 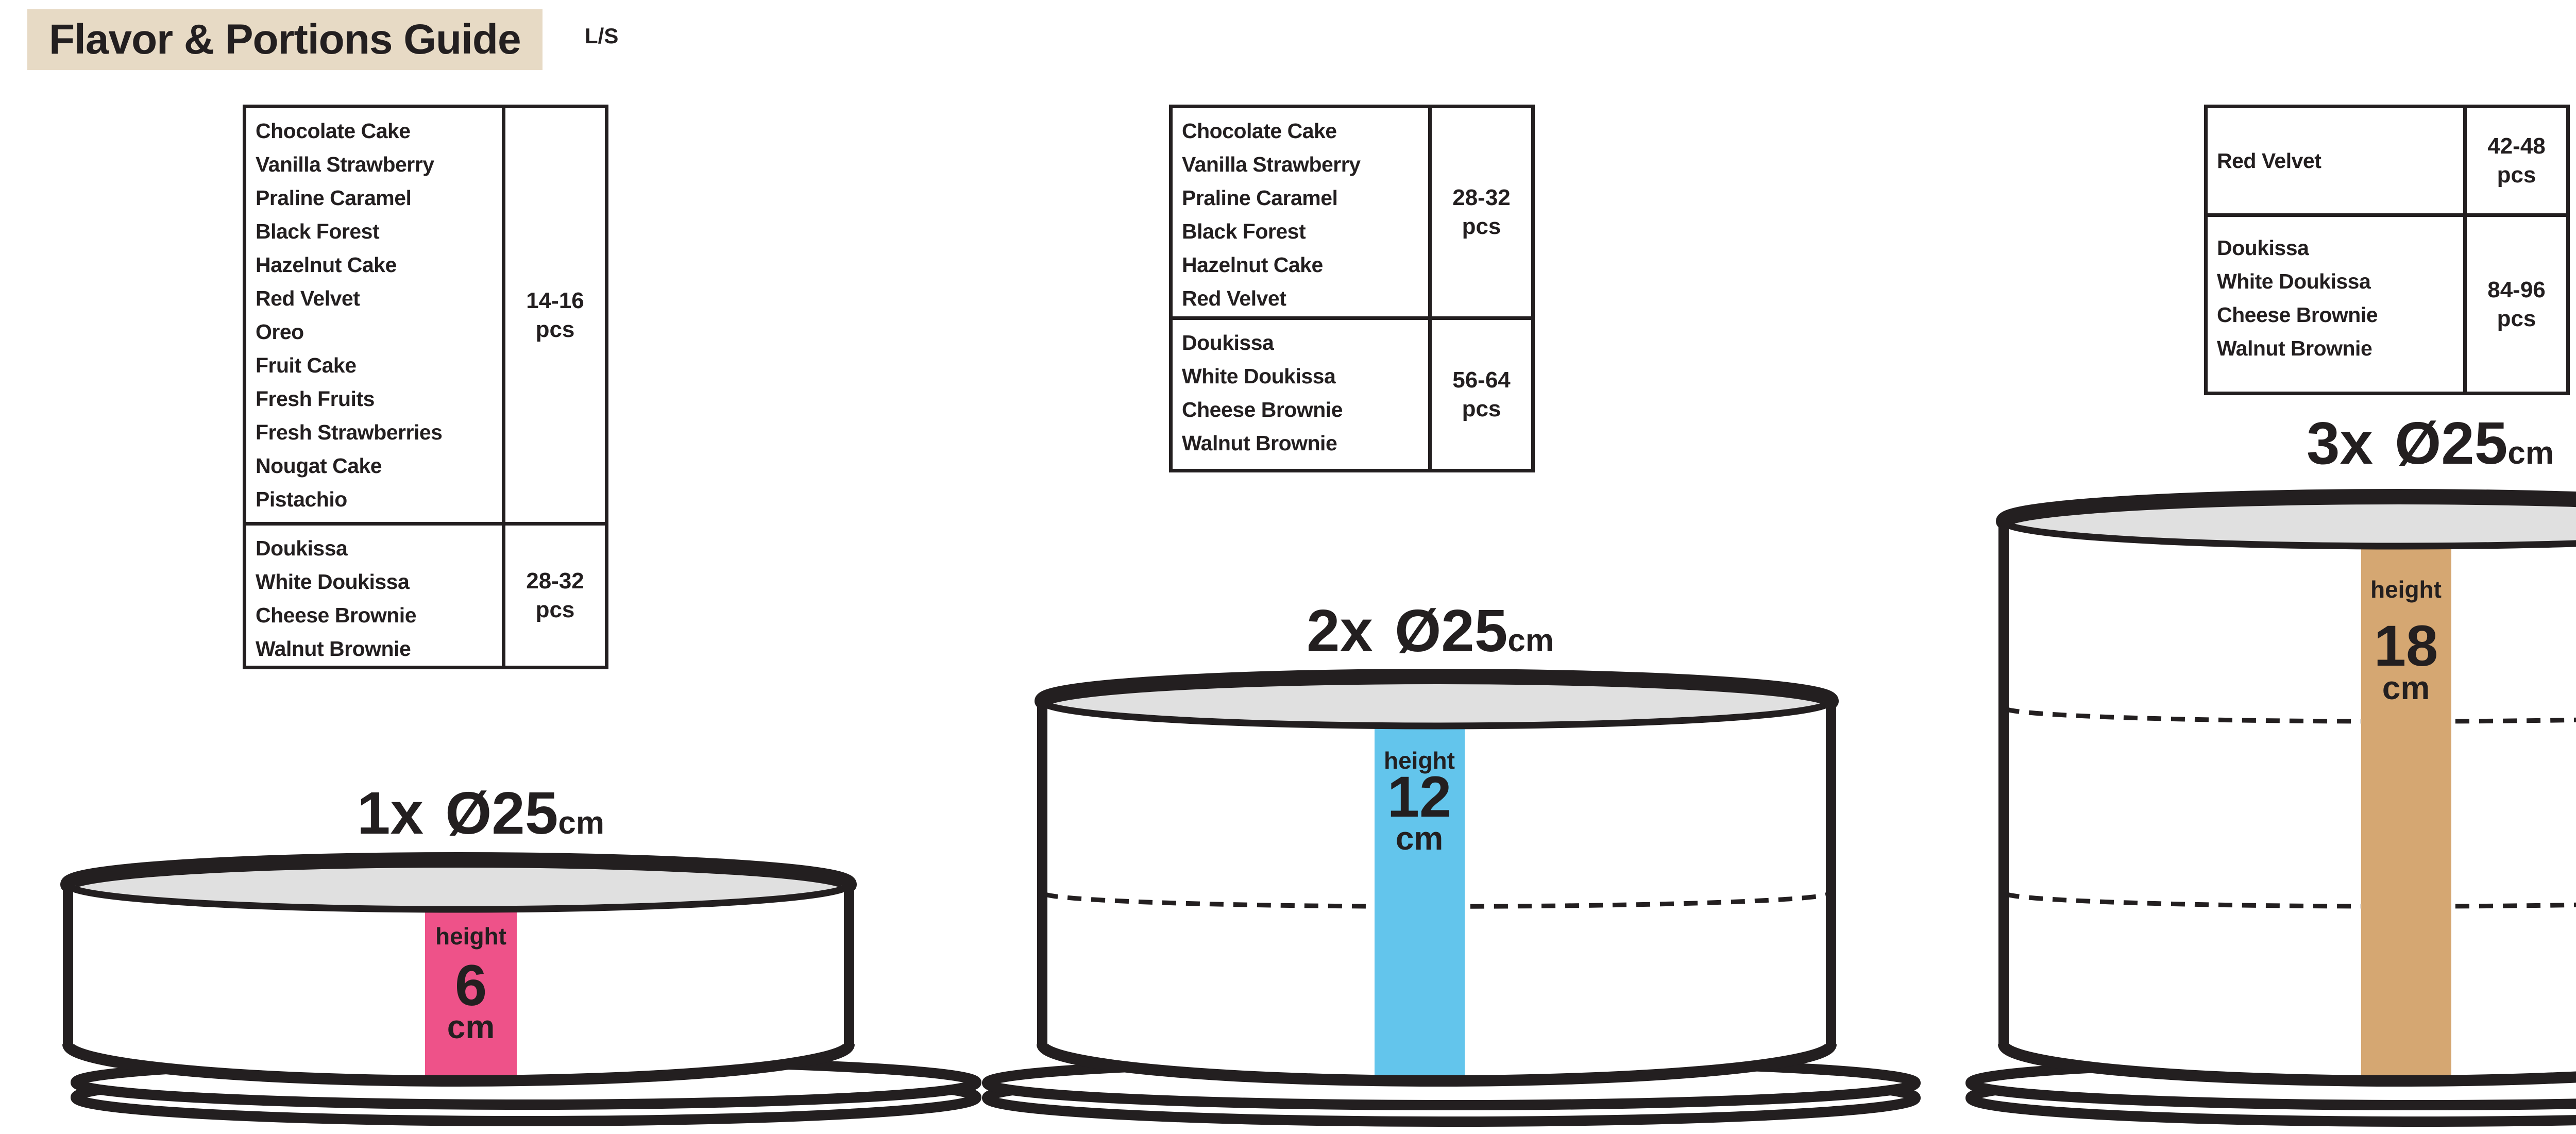 I want to click on height-value: 12, so click(x=1419, y=797).